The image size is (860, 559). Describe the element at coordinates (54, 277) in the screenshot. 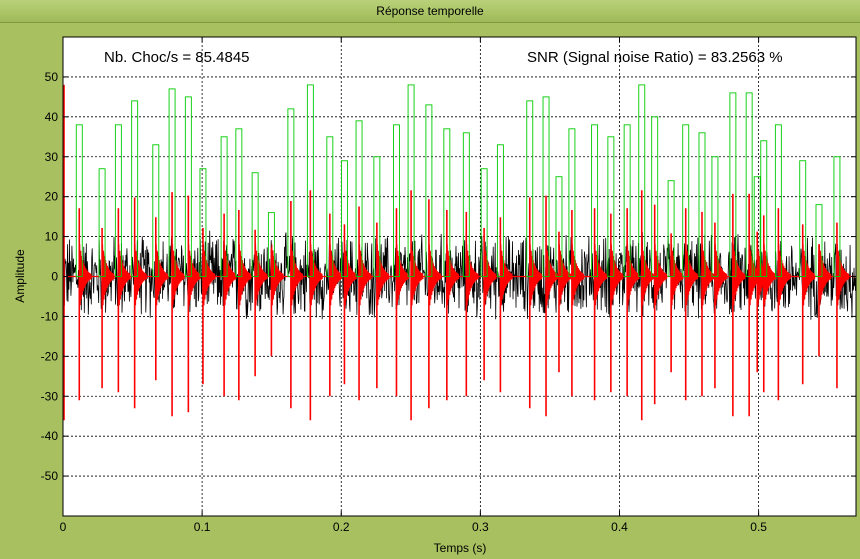

I see `y-tick-label: 0` at that location.